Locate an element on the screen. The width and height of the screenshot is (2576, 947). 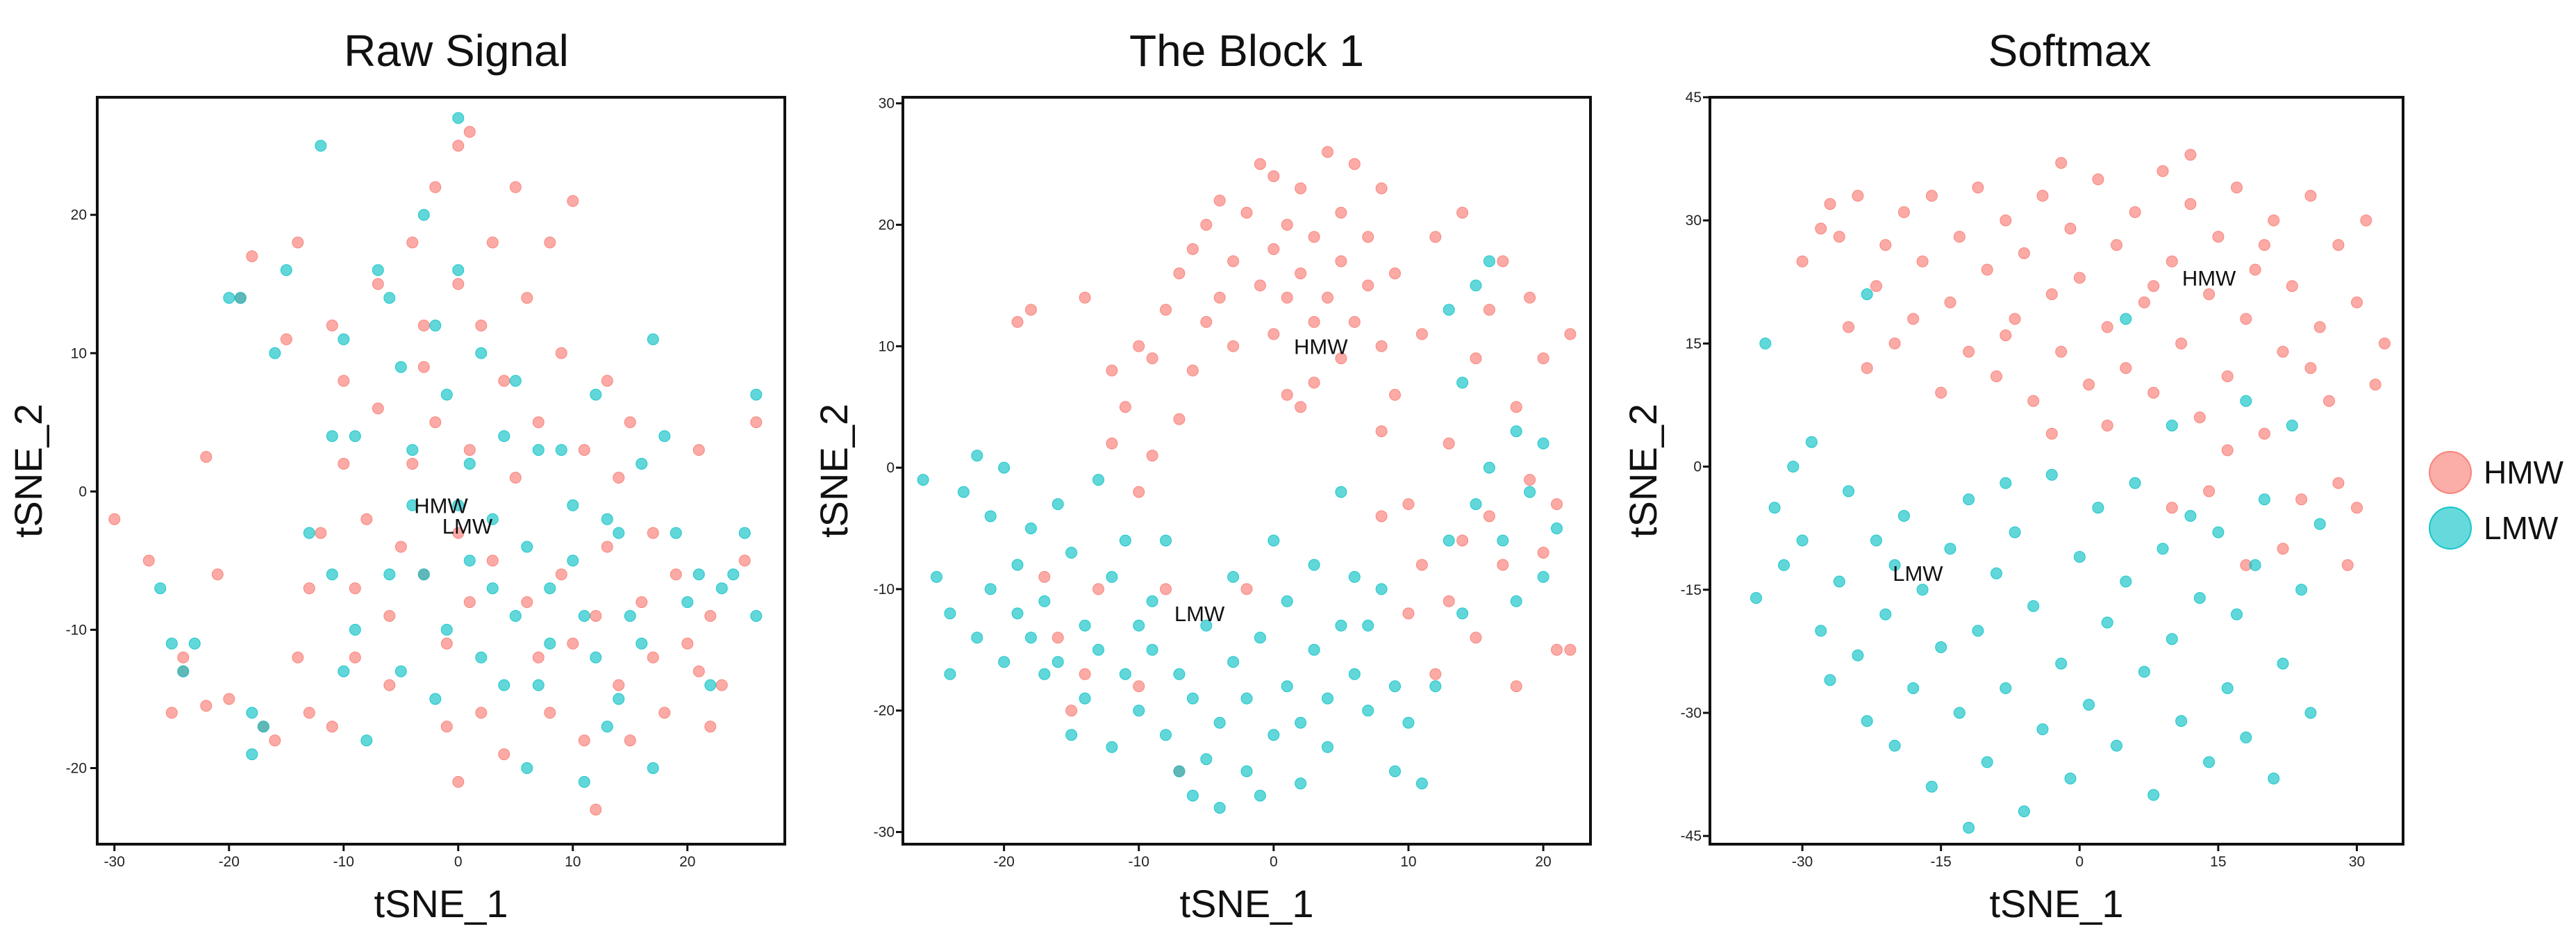
y-tick-label: 0 is located at coordinates (82, 492).